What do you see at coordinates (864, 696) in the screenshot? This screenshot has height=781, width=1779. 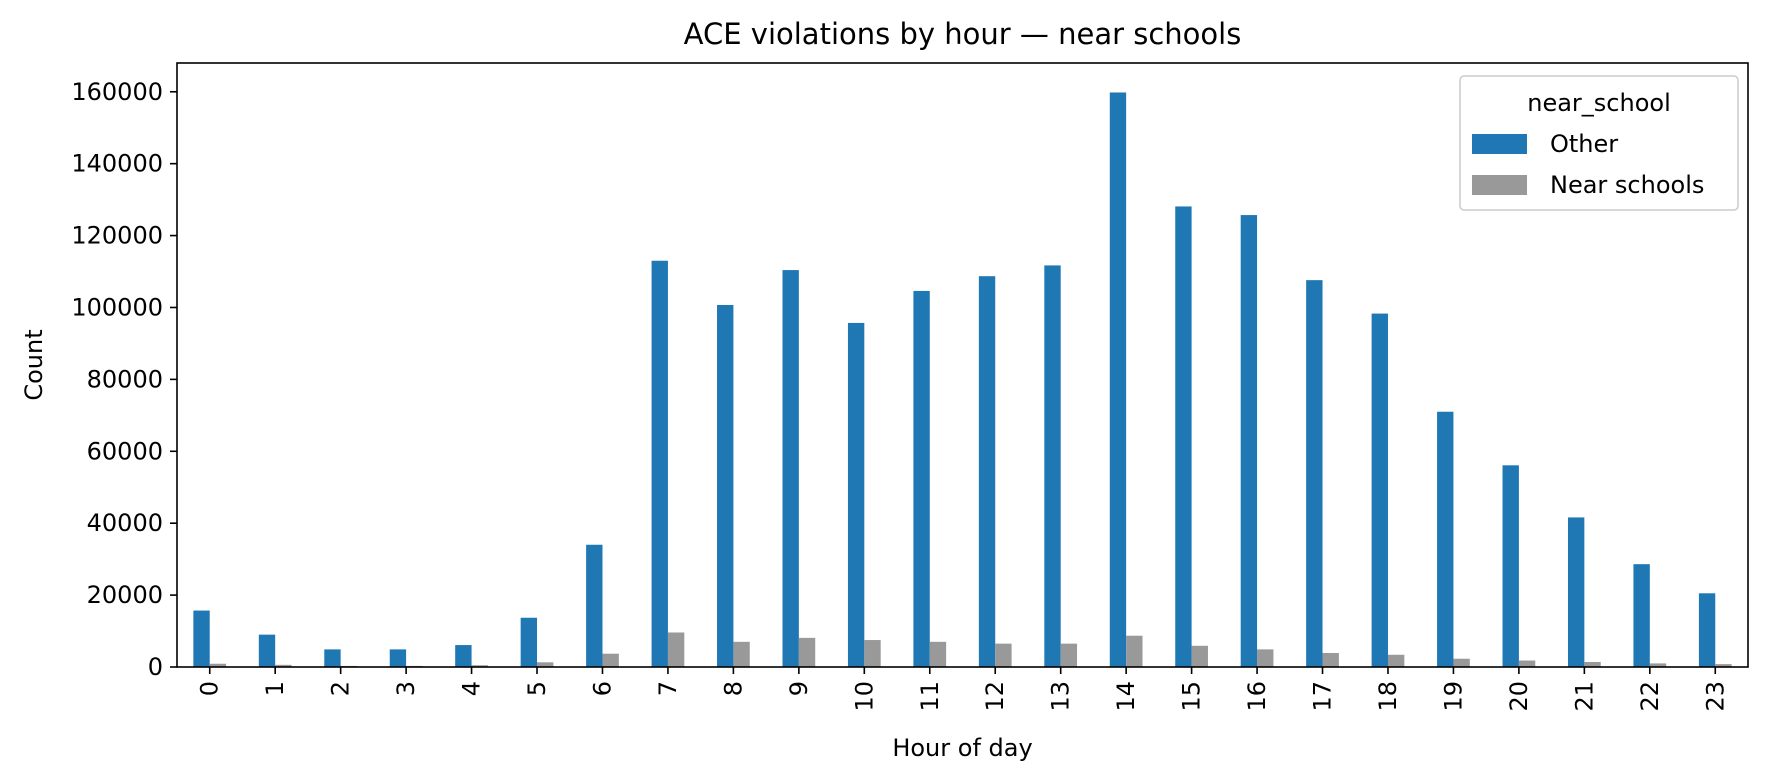 I see `x-tick-label: 10` at bounding box center [864, 696].